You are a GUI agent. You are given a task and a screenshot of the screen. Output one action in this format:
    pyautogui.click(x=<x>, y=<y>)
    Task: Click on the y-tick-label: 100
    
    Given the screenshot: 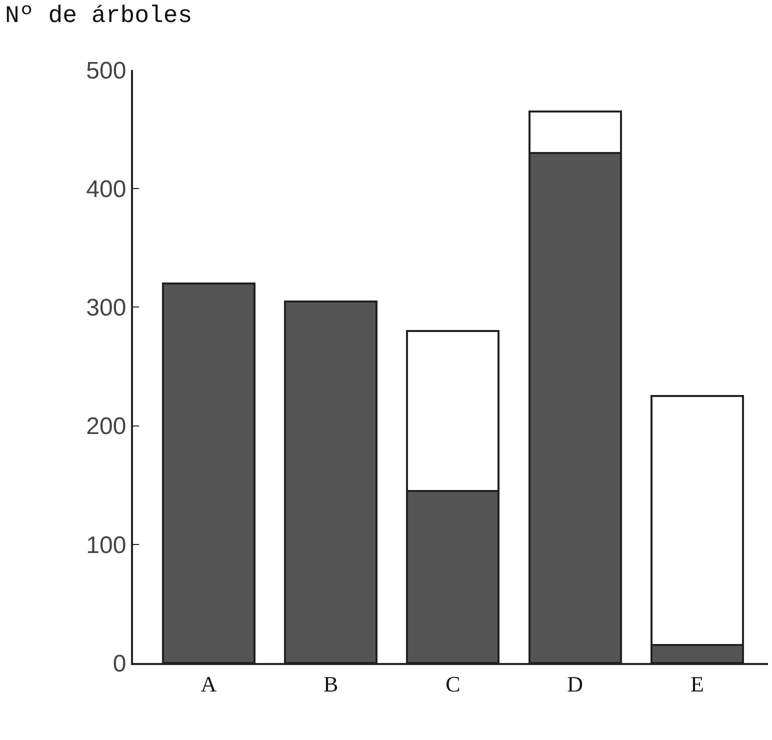 What is the action you would take?
    pyautogui.click(x=106, y=545)
    